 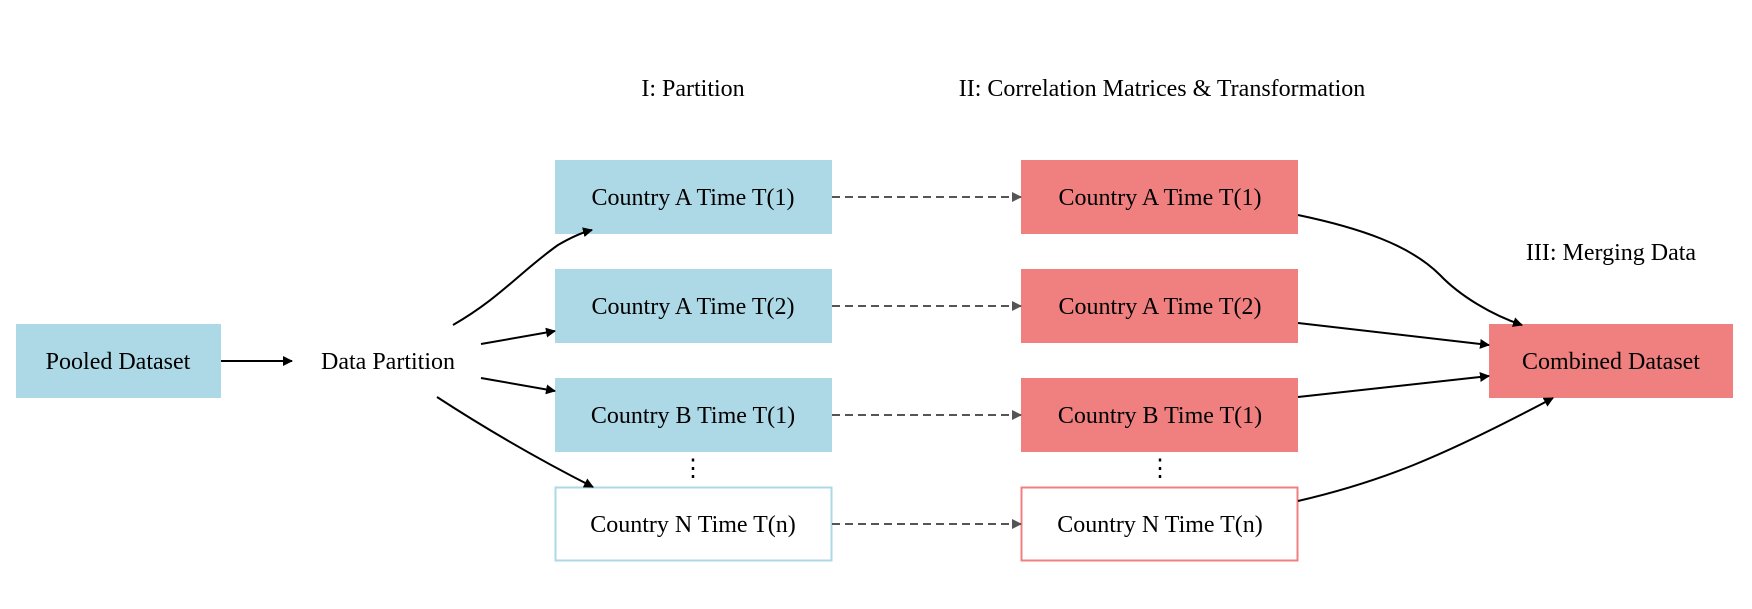 What do you see at coordinates (1393, 385) in the screenshot?
I see `arrow-b1-to-combined` at bounding box center [1393, 385].